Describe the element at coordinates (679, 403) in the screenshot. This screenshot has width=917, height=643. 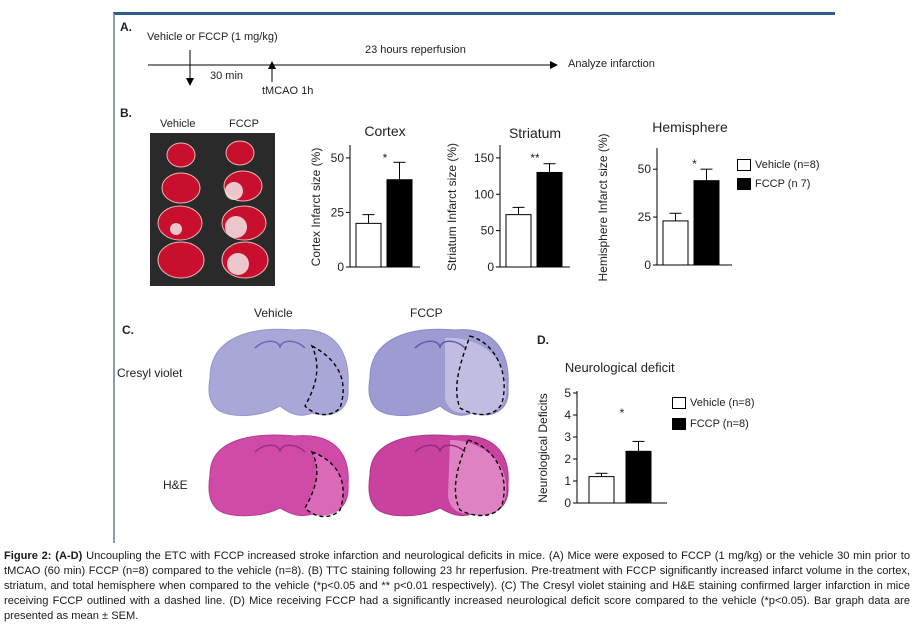
I see `legend-d-vehicle-swatch` at that location.